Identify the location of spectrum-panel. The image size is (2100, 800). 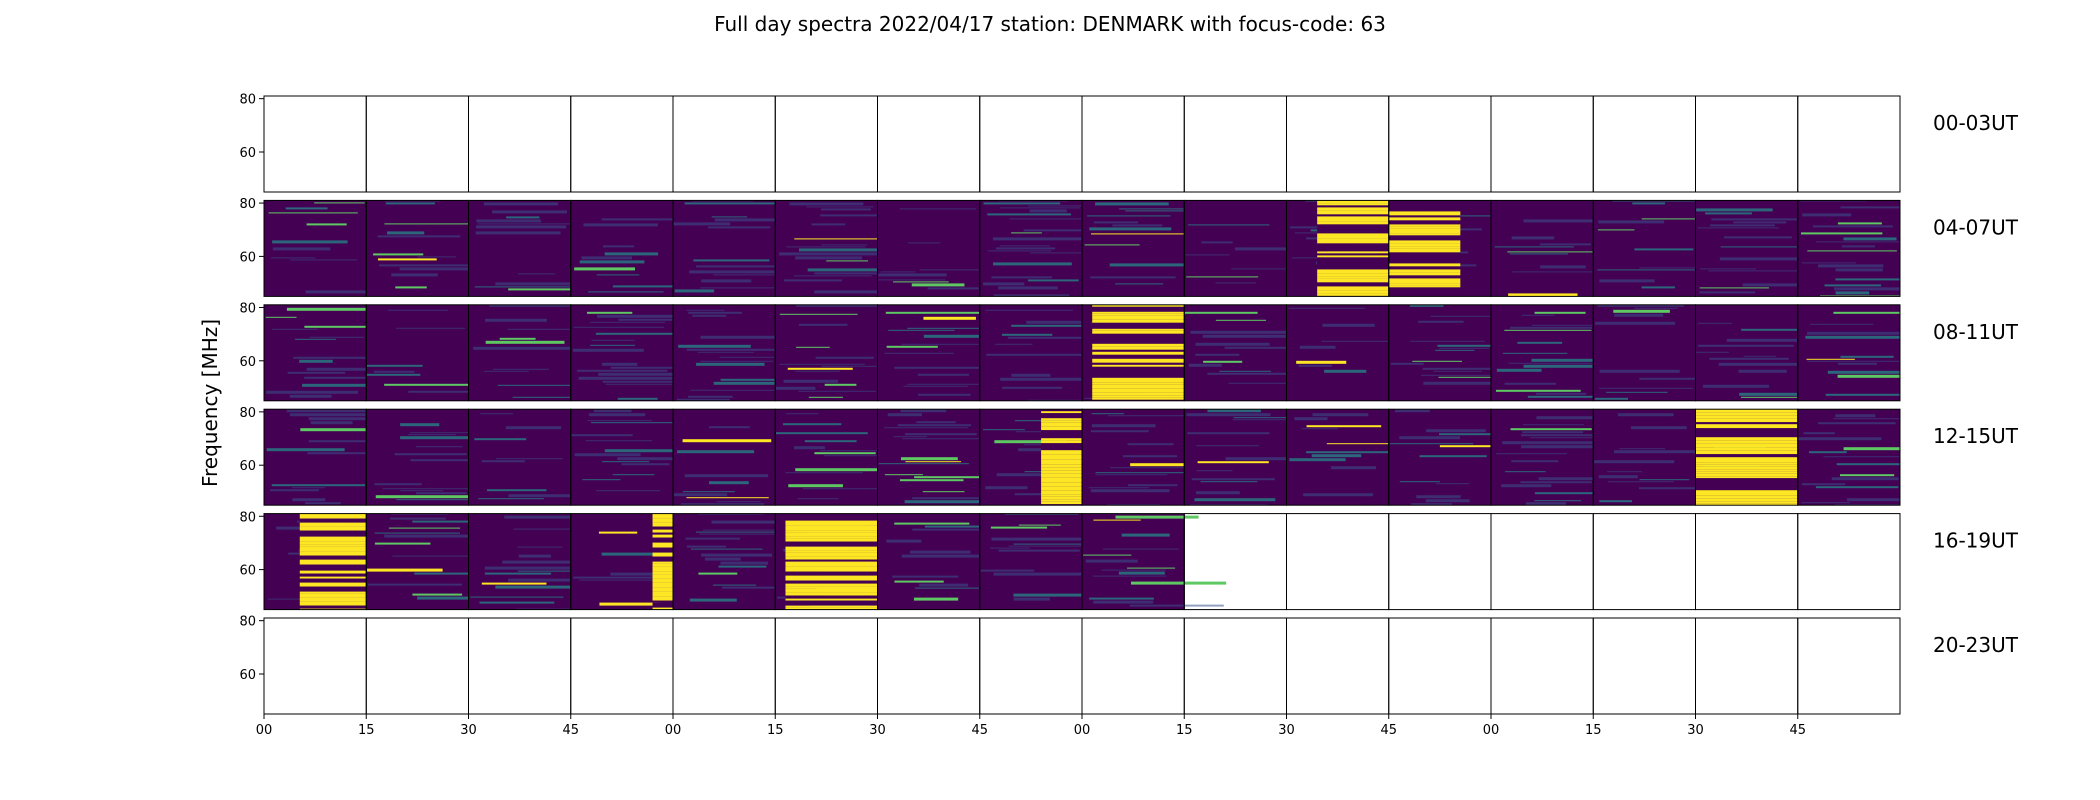
(1644, 352).